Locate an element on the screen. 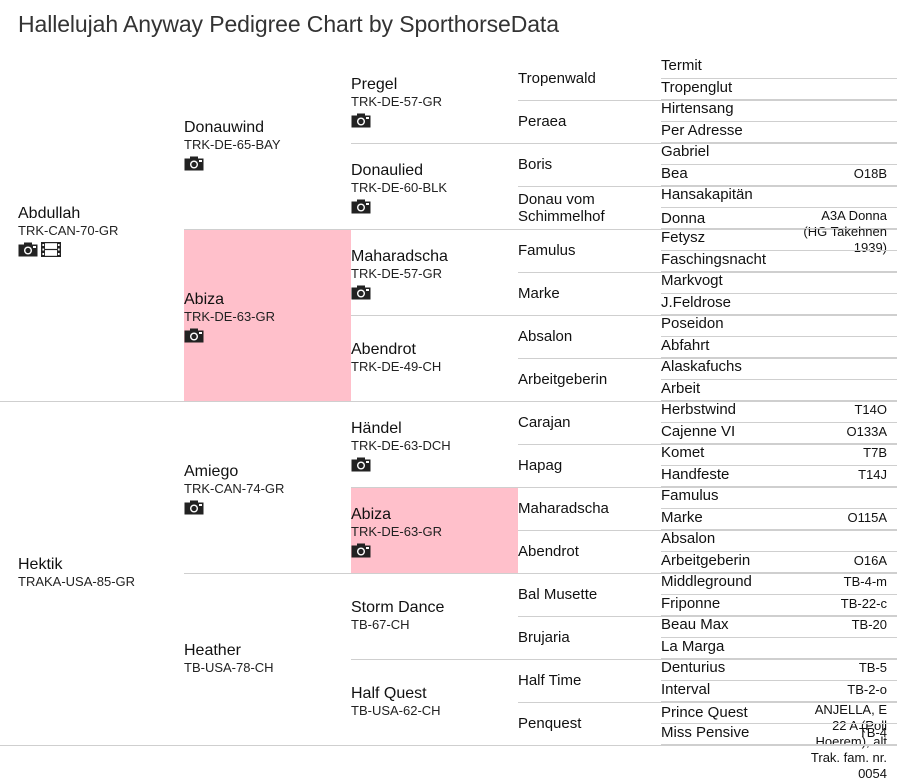 Image resolution: width=897 pixels, height=782 pixels. horse-name: Donna is located at coordinates (683, 218).